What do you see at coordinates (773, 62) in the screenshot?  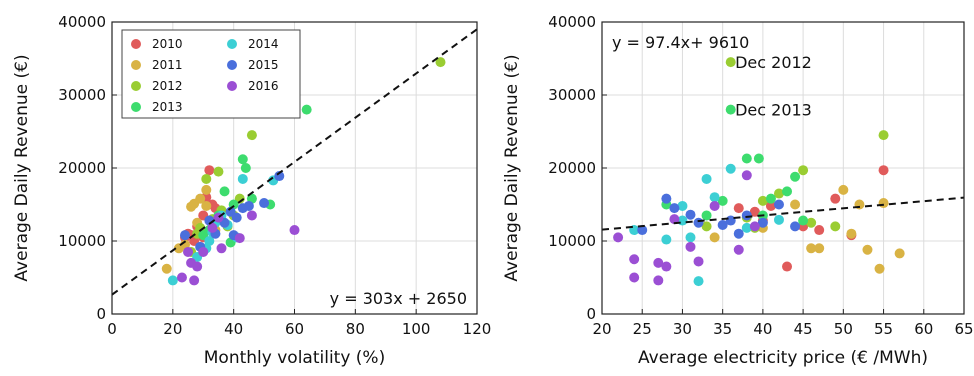 I see `point-annotation: Dec 2012` at bounding box center [773, 62].